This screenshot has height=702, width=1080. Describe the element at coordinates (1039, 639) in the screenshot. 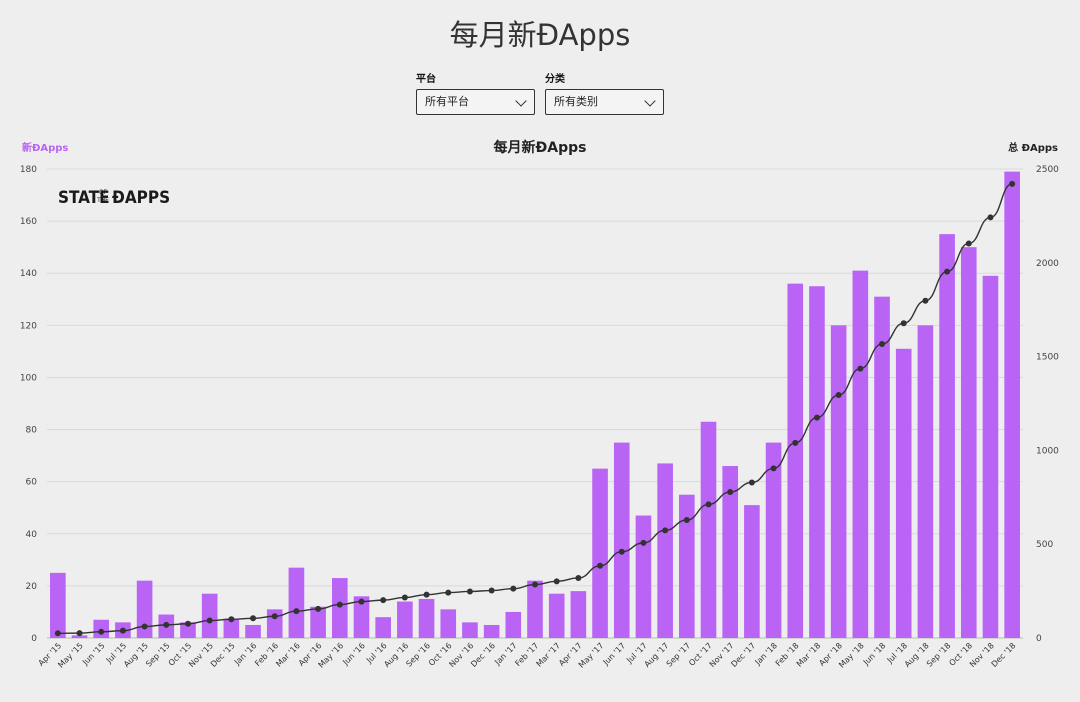

I see `y-right-tick-label: 0` at that location.